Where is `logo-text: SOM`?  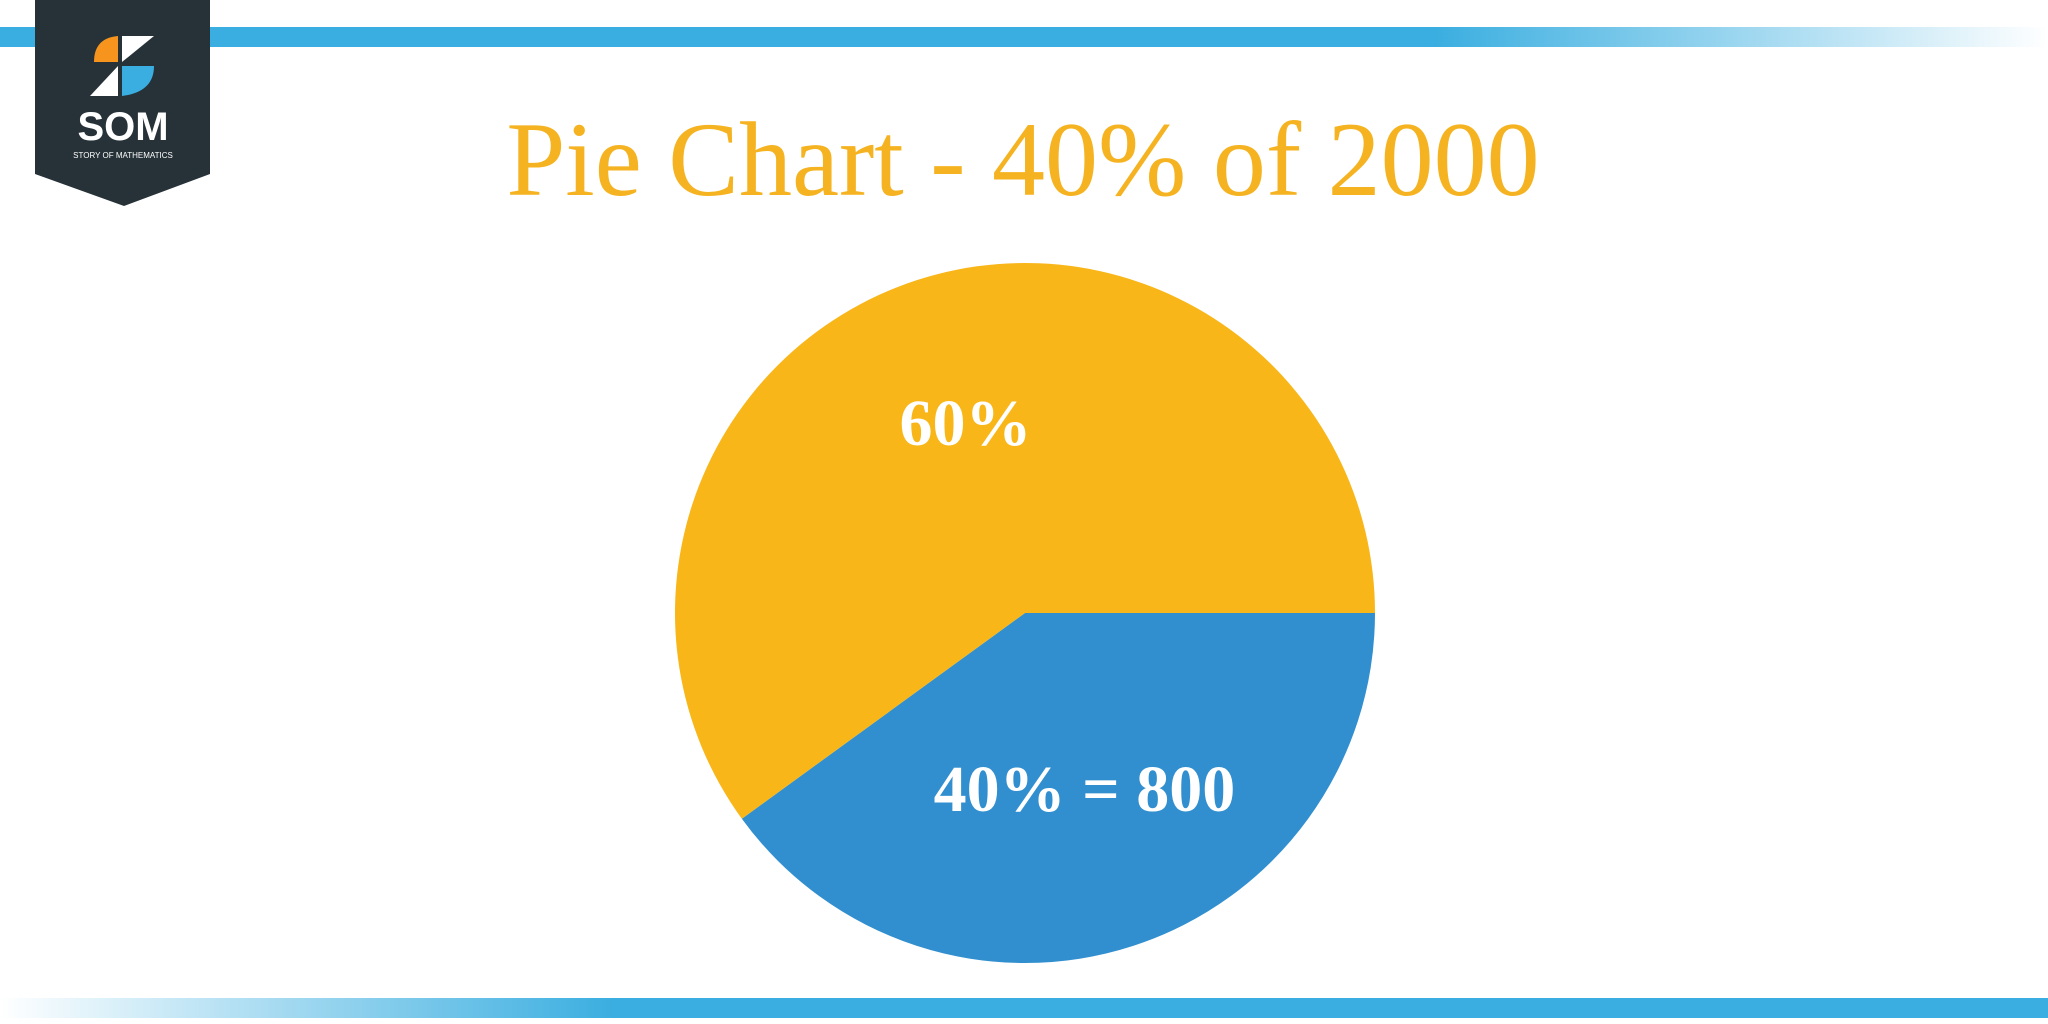
logo-text: SOM is located at coordinates (122, 127).